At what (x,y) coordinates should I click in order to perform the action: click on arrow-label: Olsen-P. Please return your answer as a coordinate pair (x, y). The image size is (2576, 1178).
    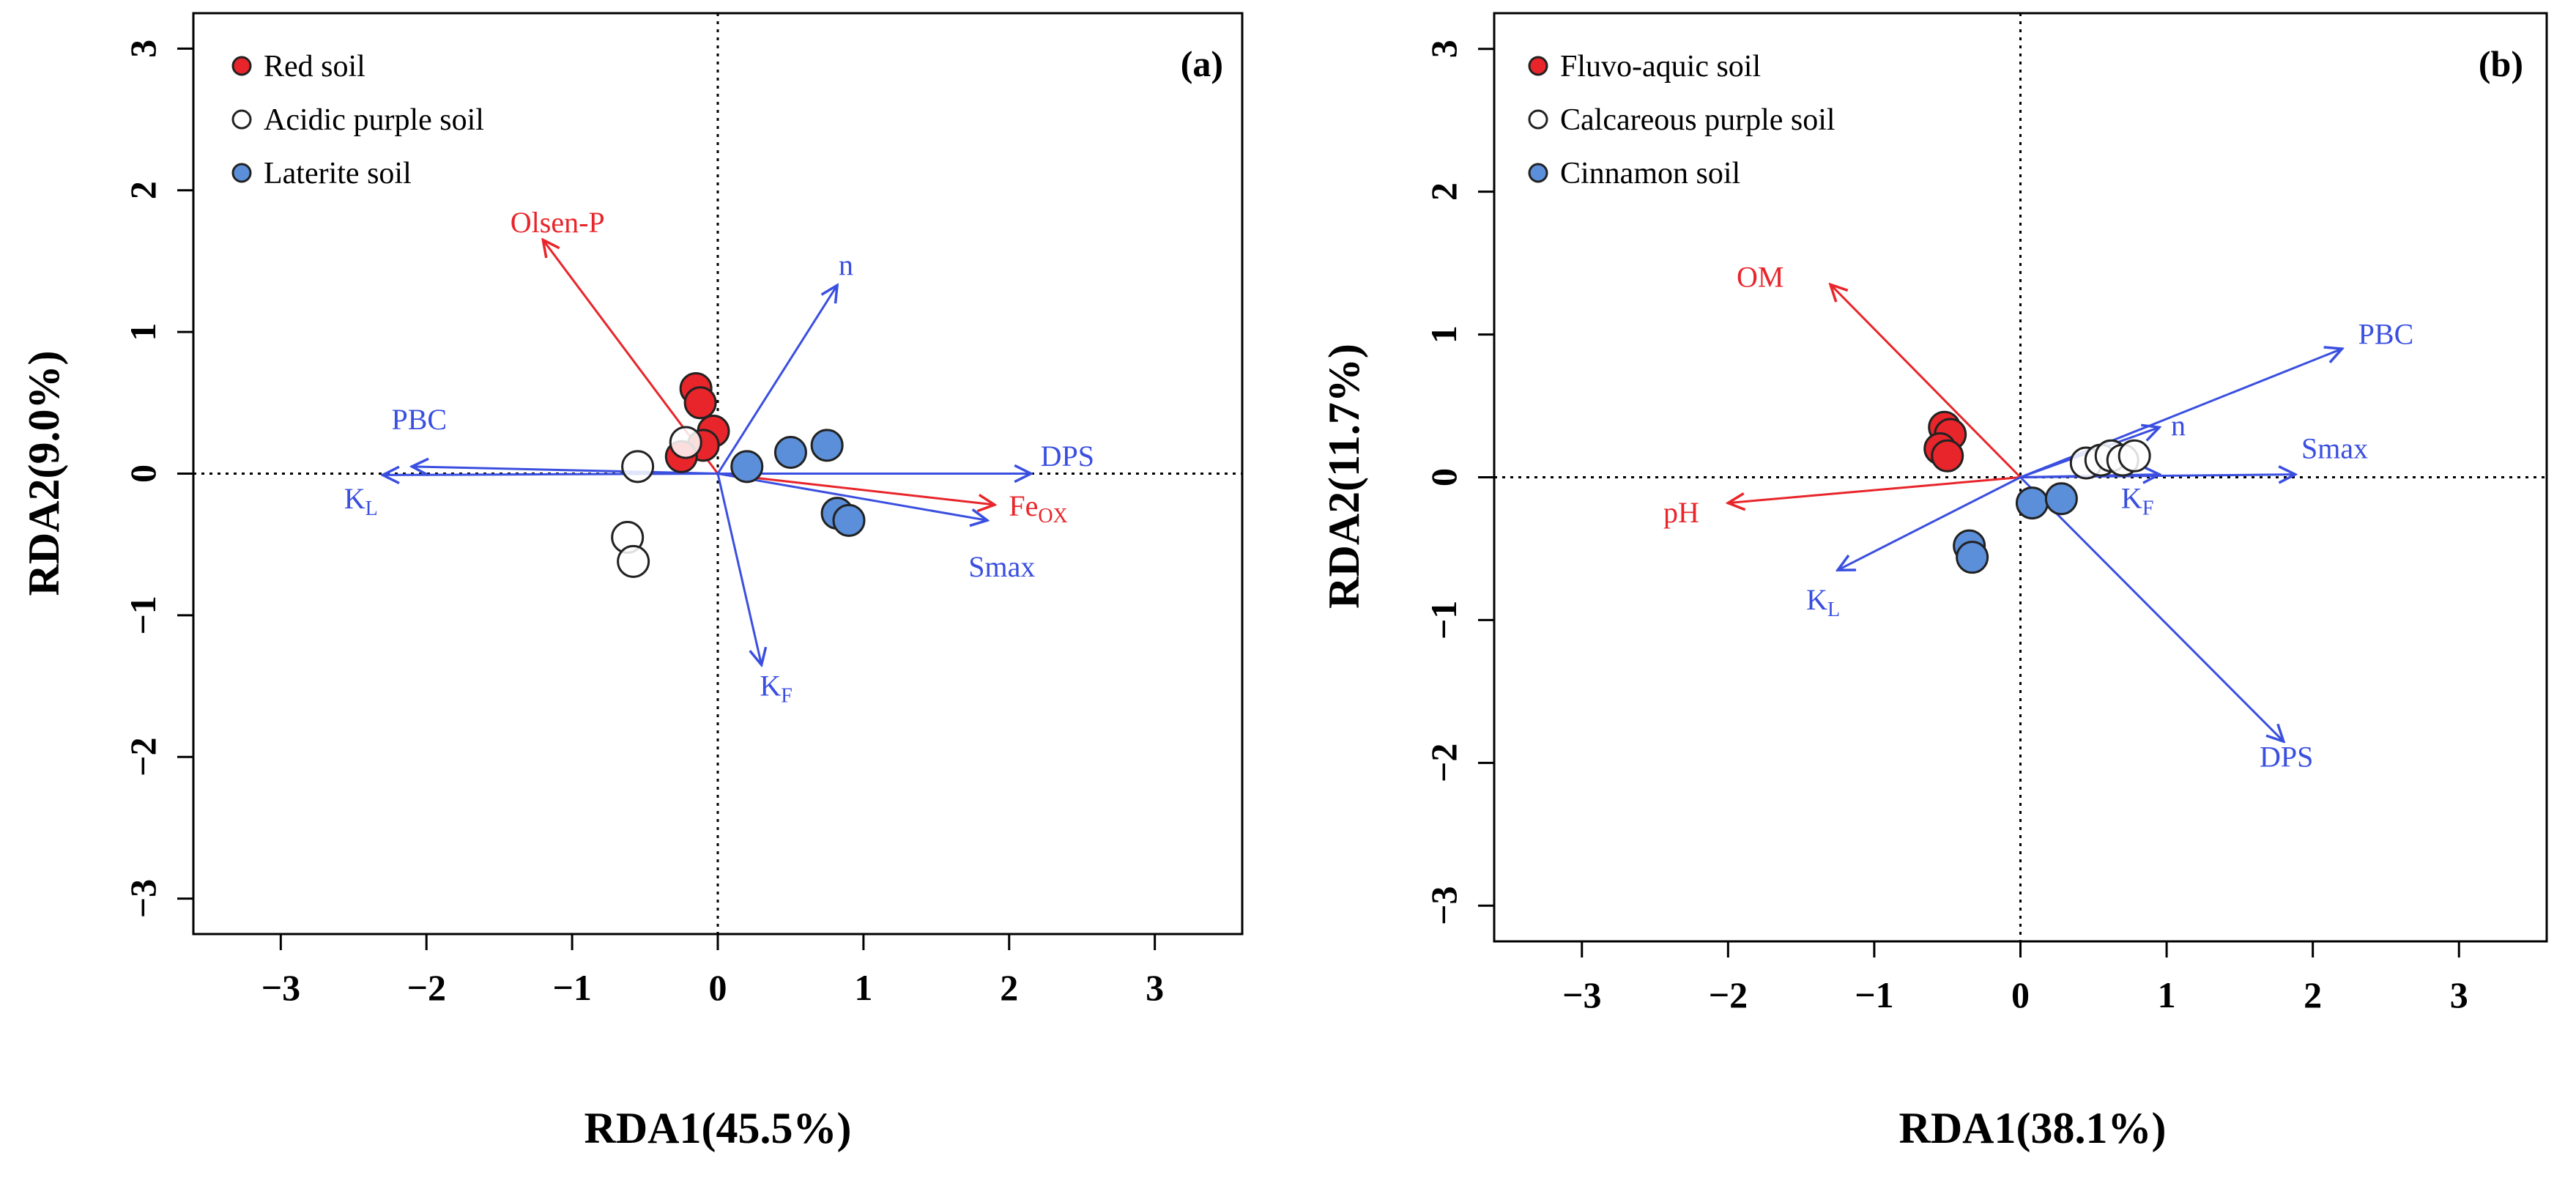
    Looking at the image, I should click on (558, 223).